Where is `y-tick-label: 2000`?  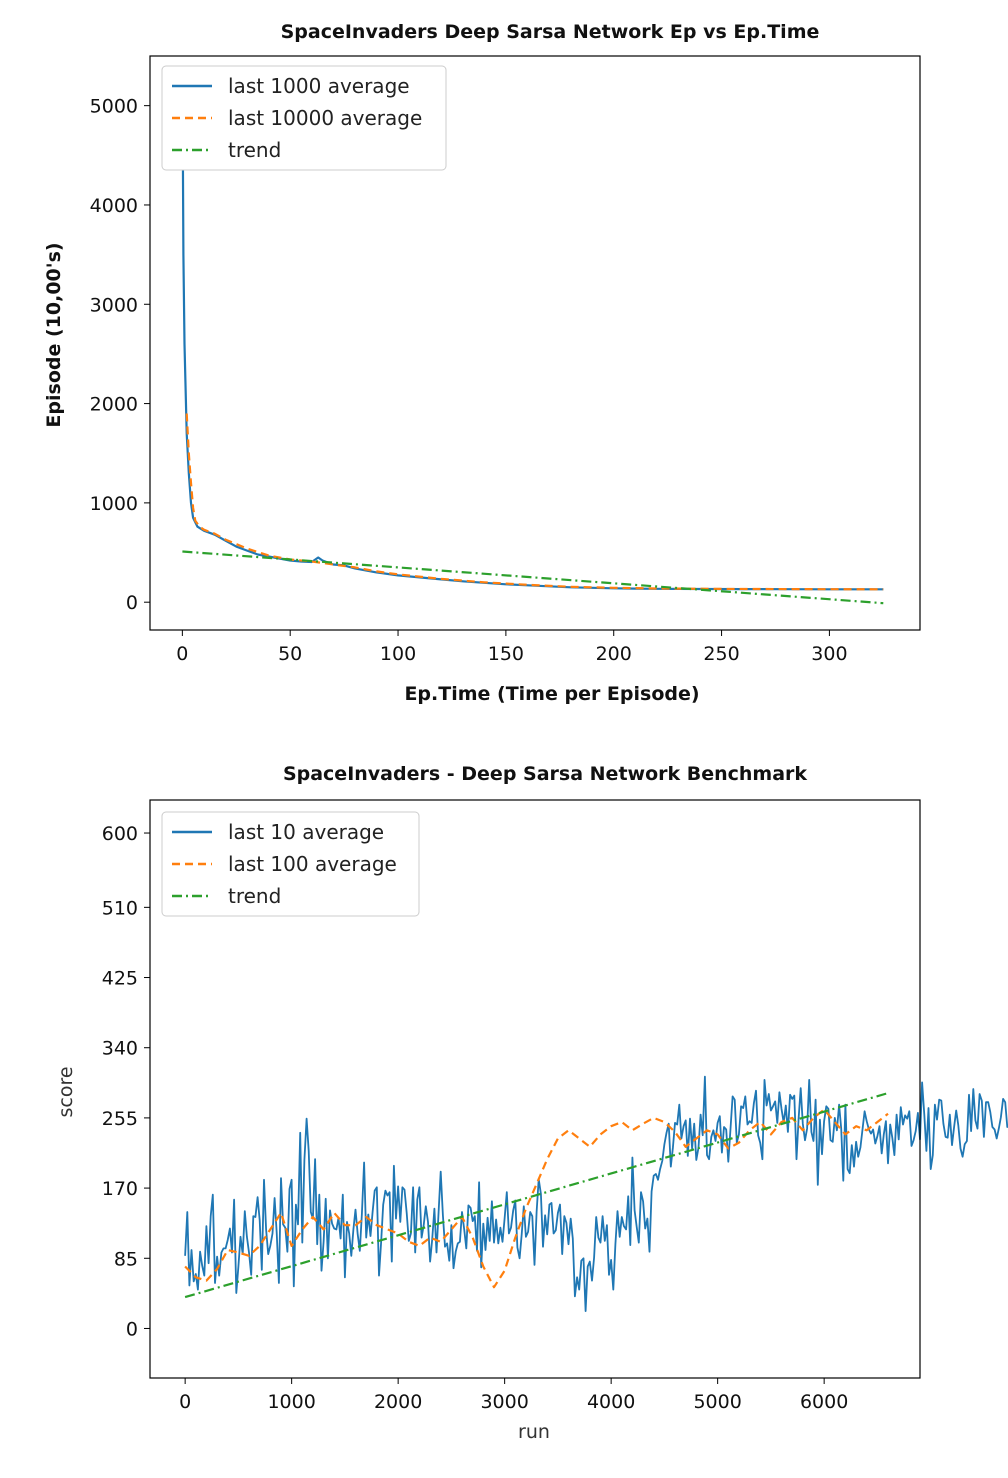 y-tick-label: 2000 is located at coordinates (114, 405).